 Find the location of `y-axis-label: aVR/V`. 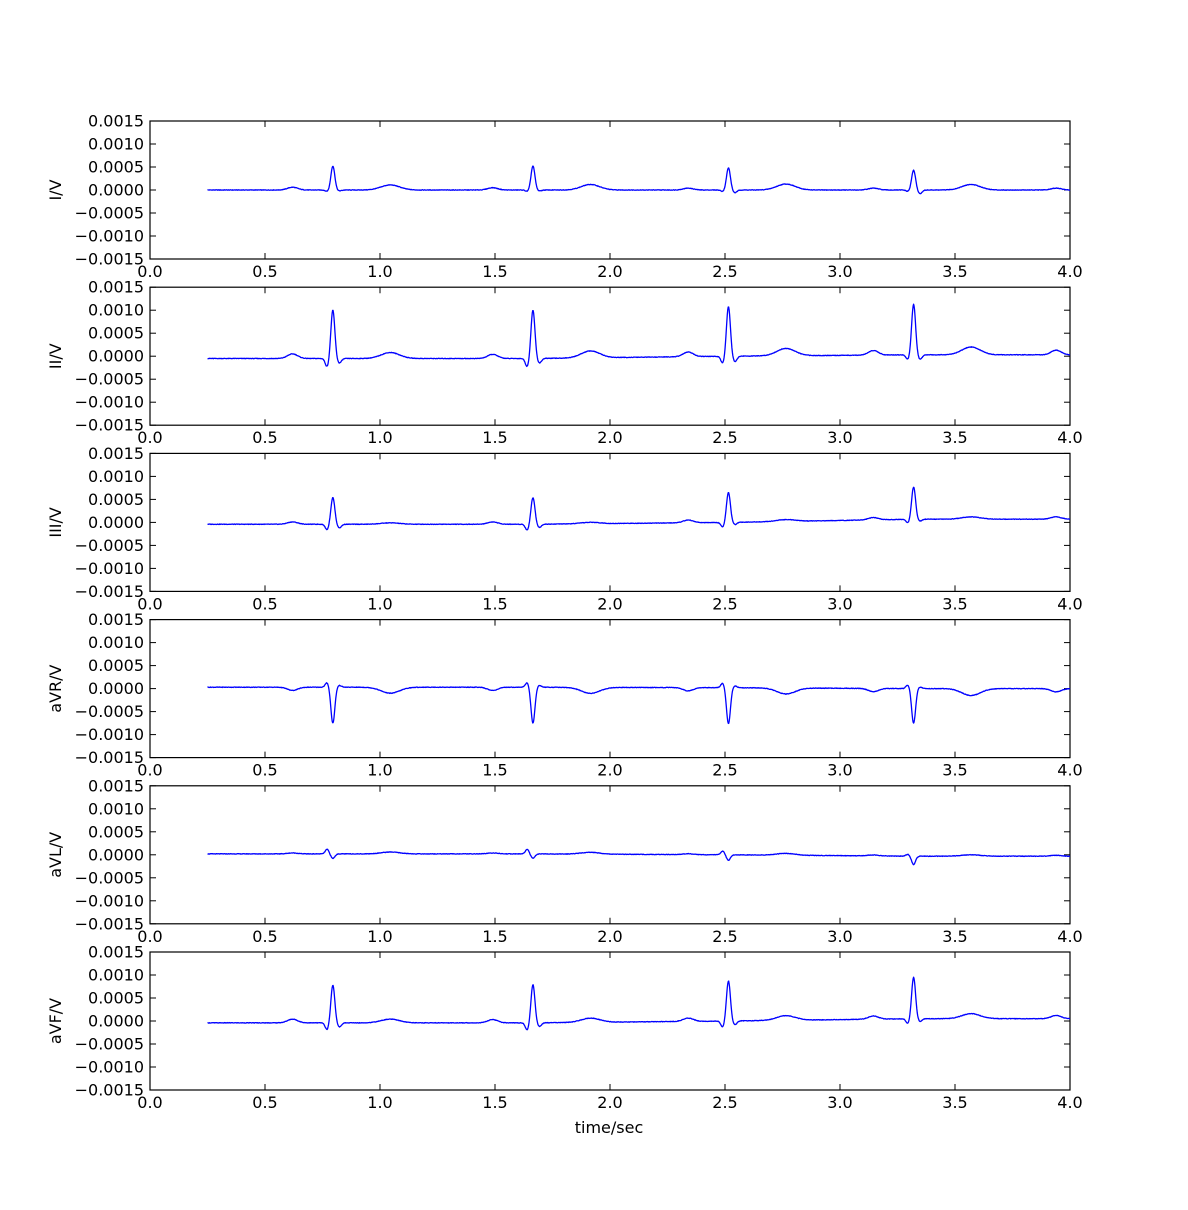

y-axis-label: aVR/V is located at coordinates (55, 688).